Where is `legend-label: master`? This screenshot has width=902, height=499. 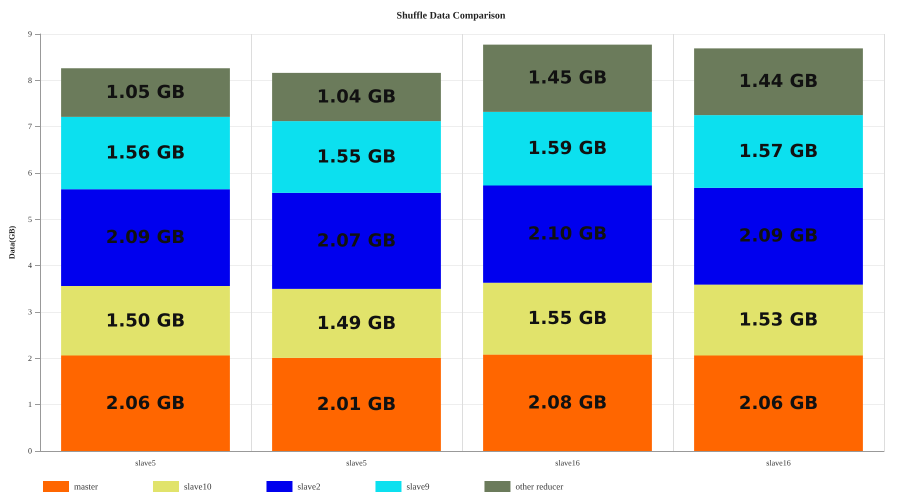
legend-label: master is located at coordinates (86, 487).